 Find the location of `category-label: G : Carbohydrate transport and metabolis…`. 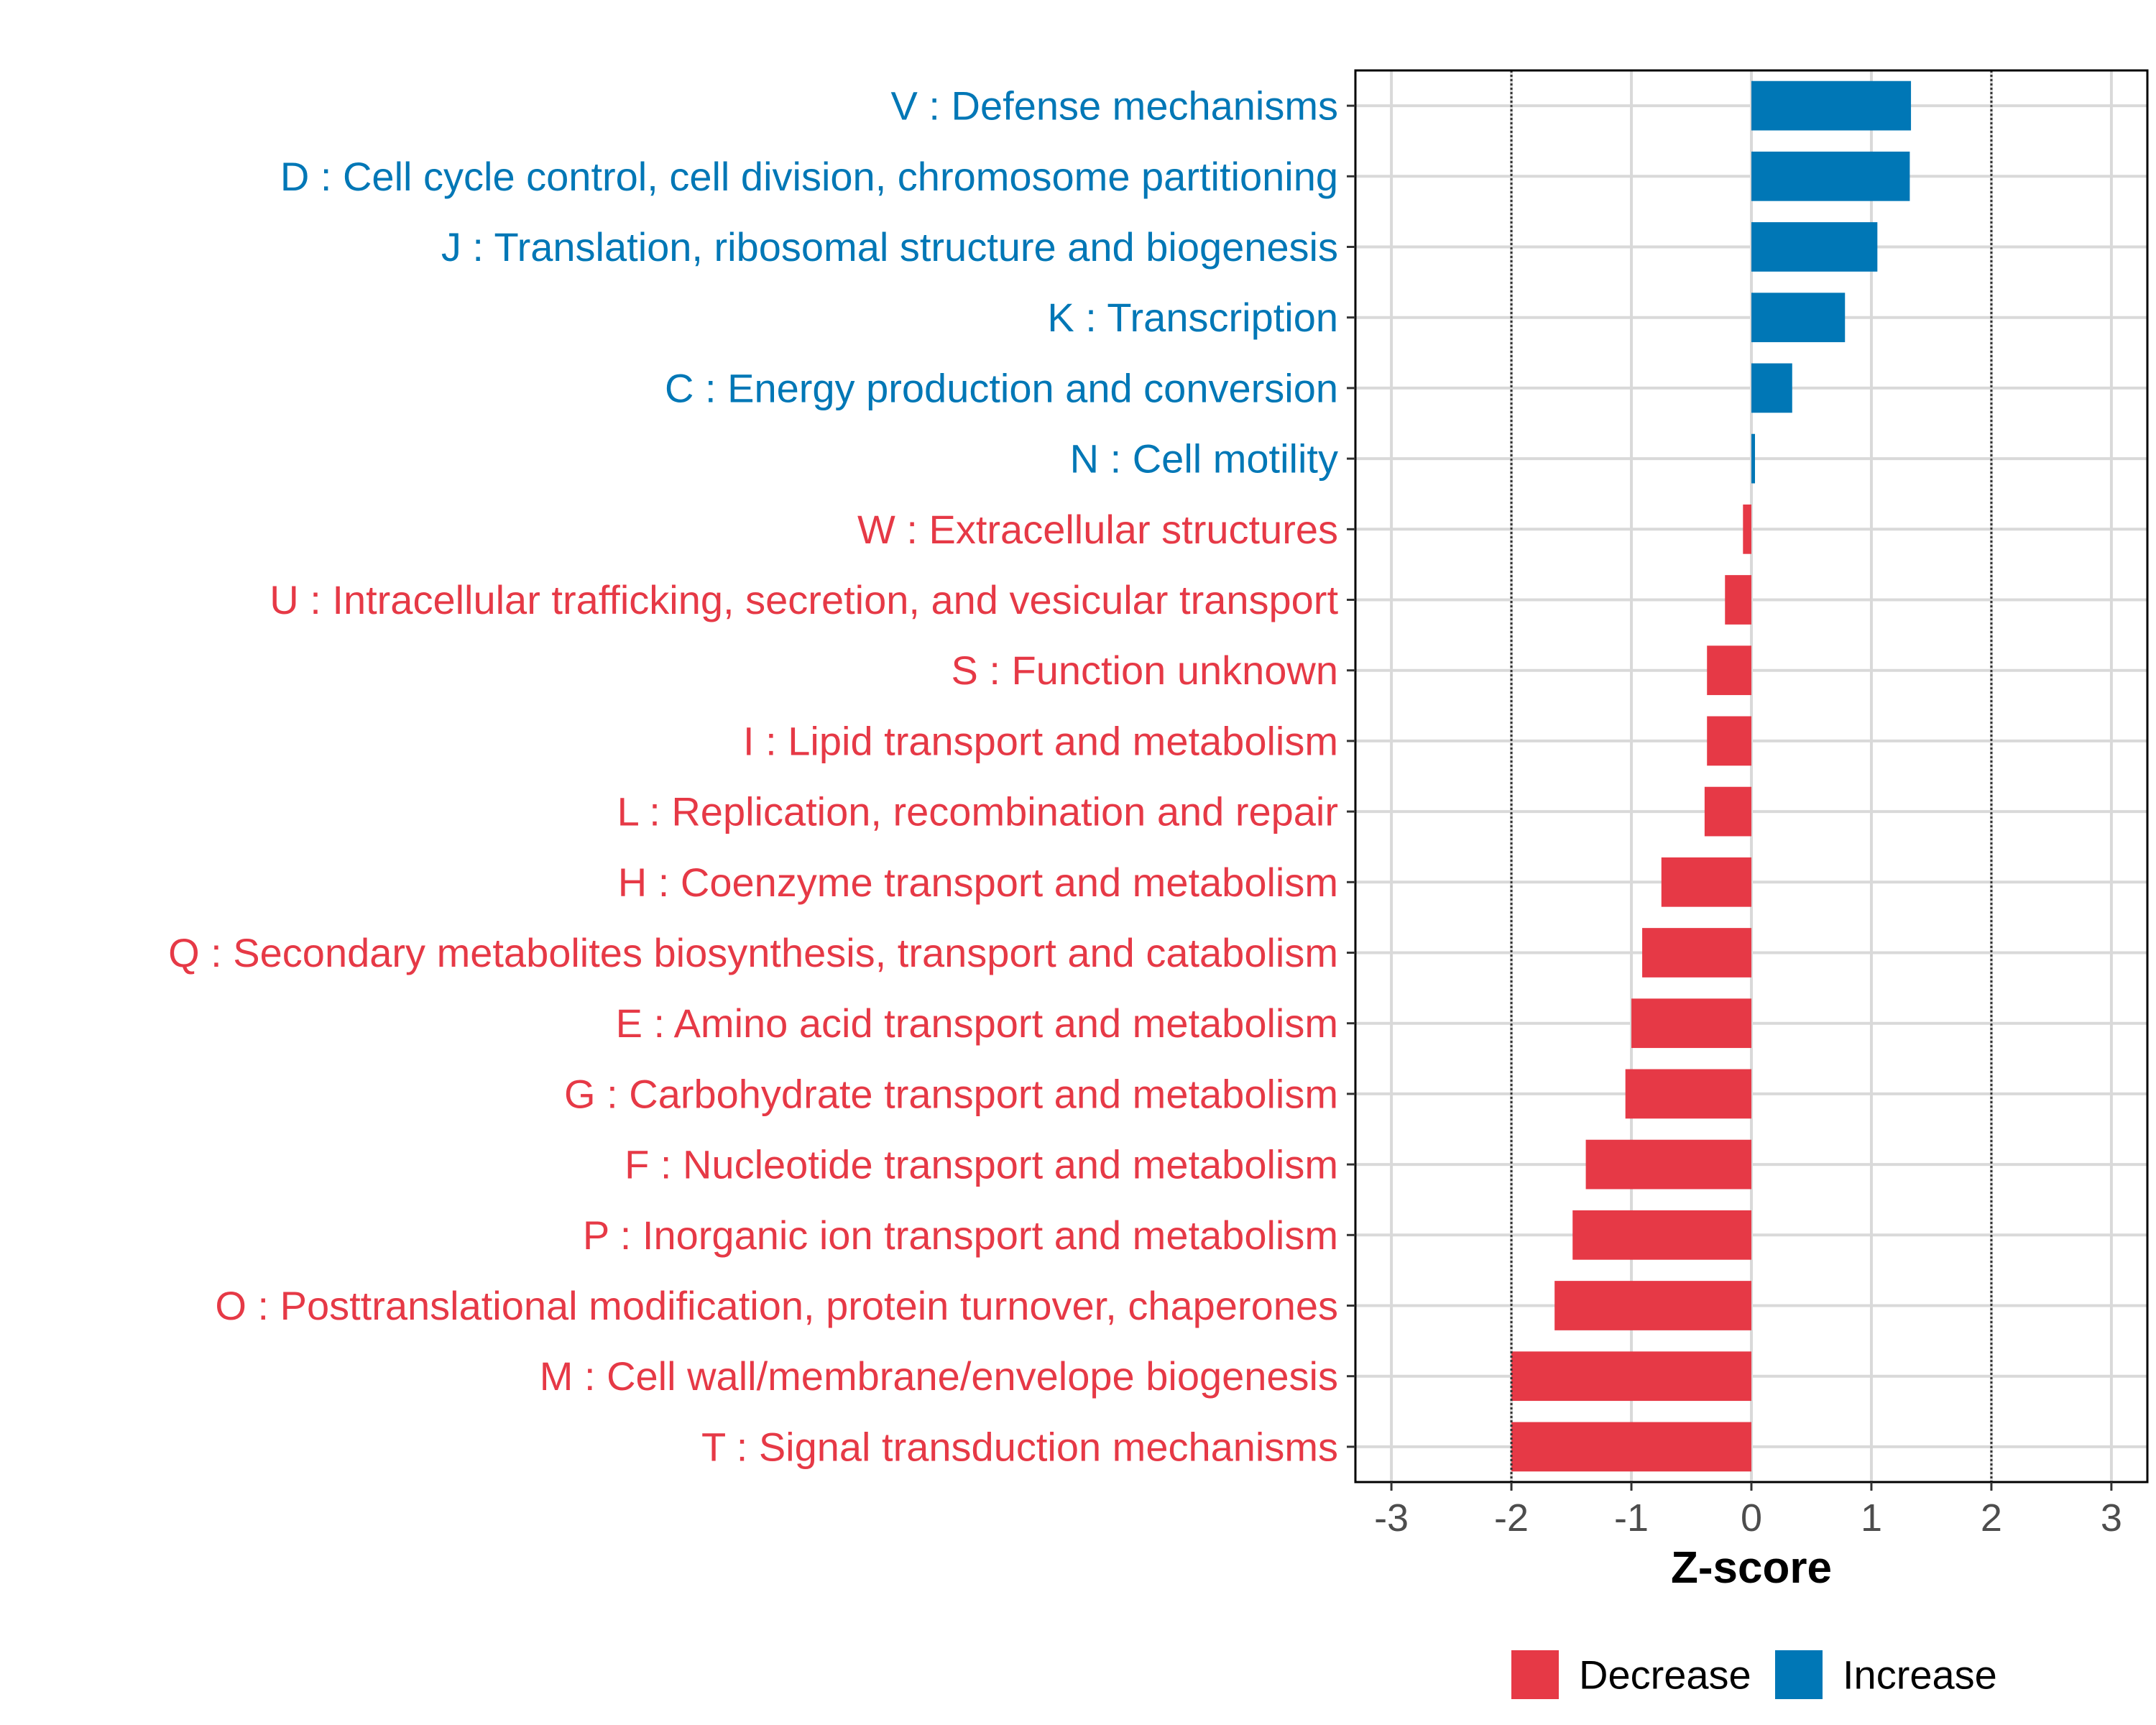

category-label: G : Carbohydrate transport and metabolis… is located at coordinates (951, 1093).